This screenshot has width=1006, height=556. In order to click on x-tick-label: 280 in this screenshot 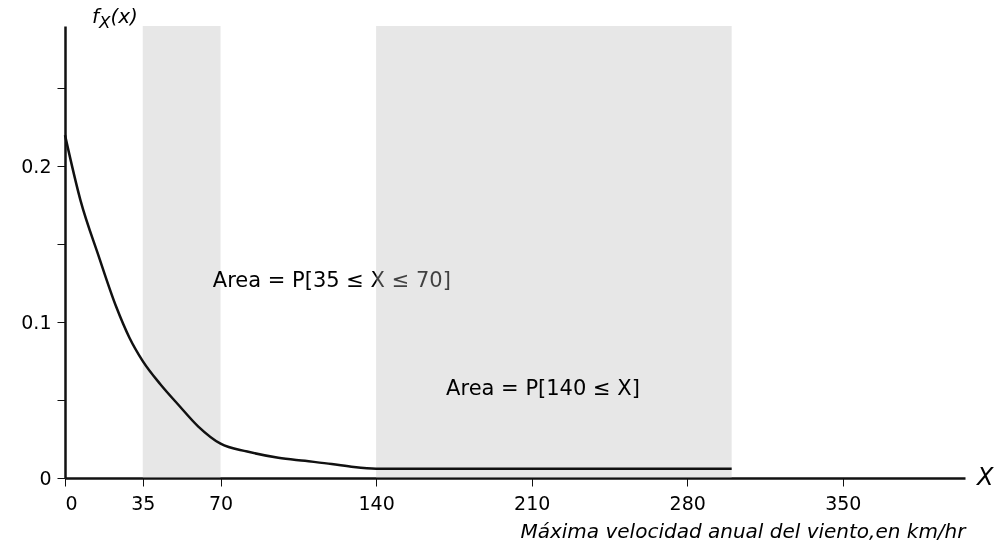, I will do `click(687, 502)`.